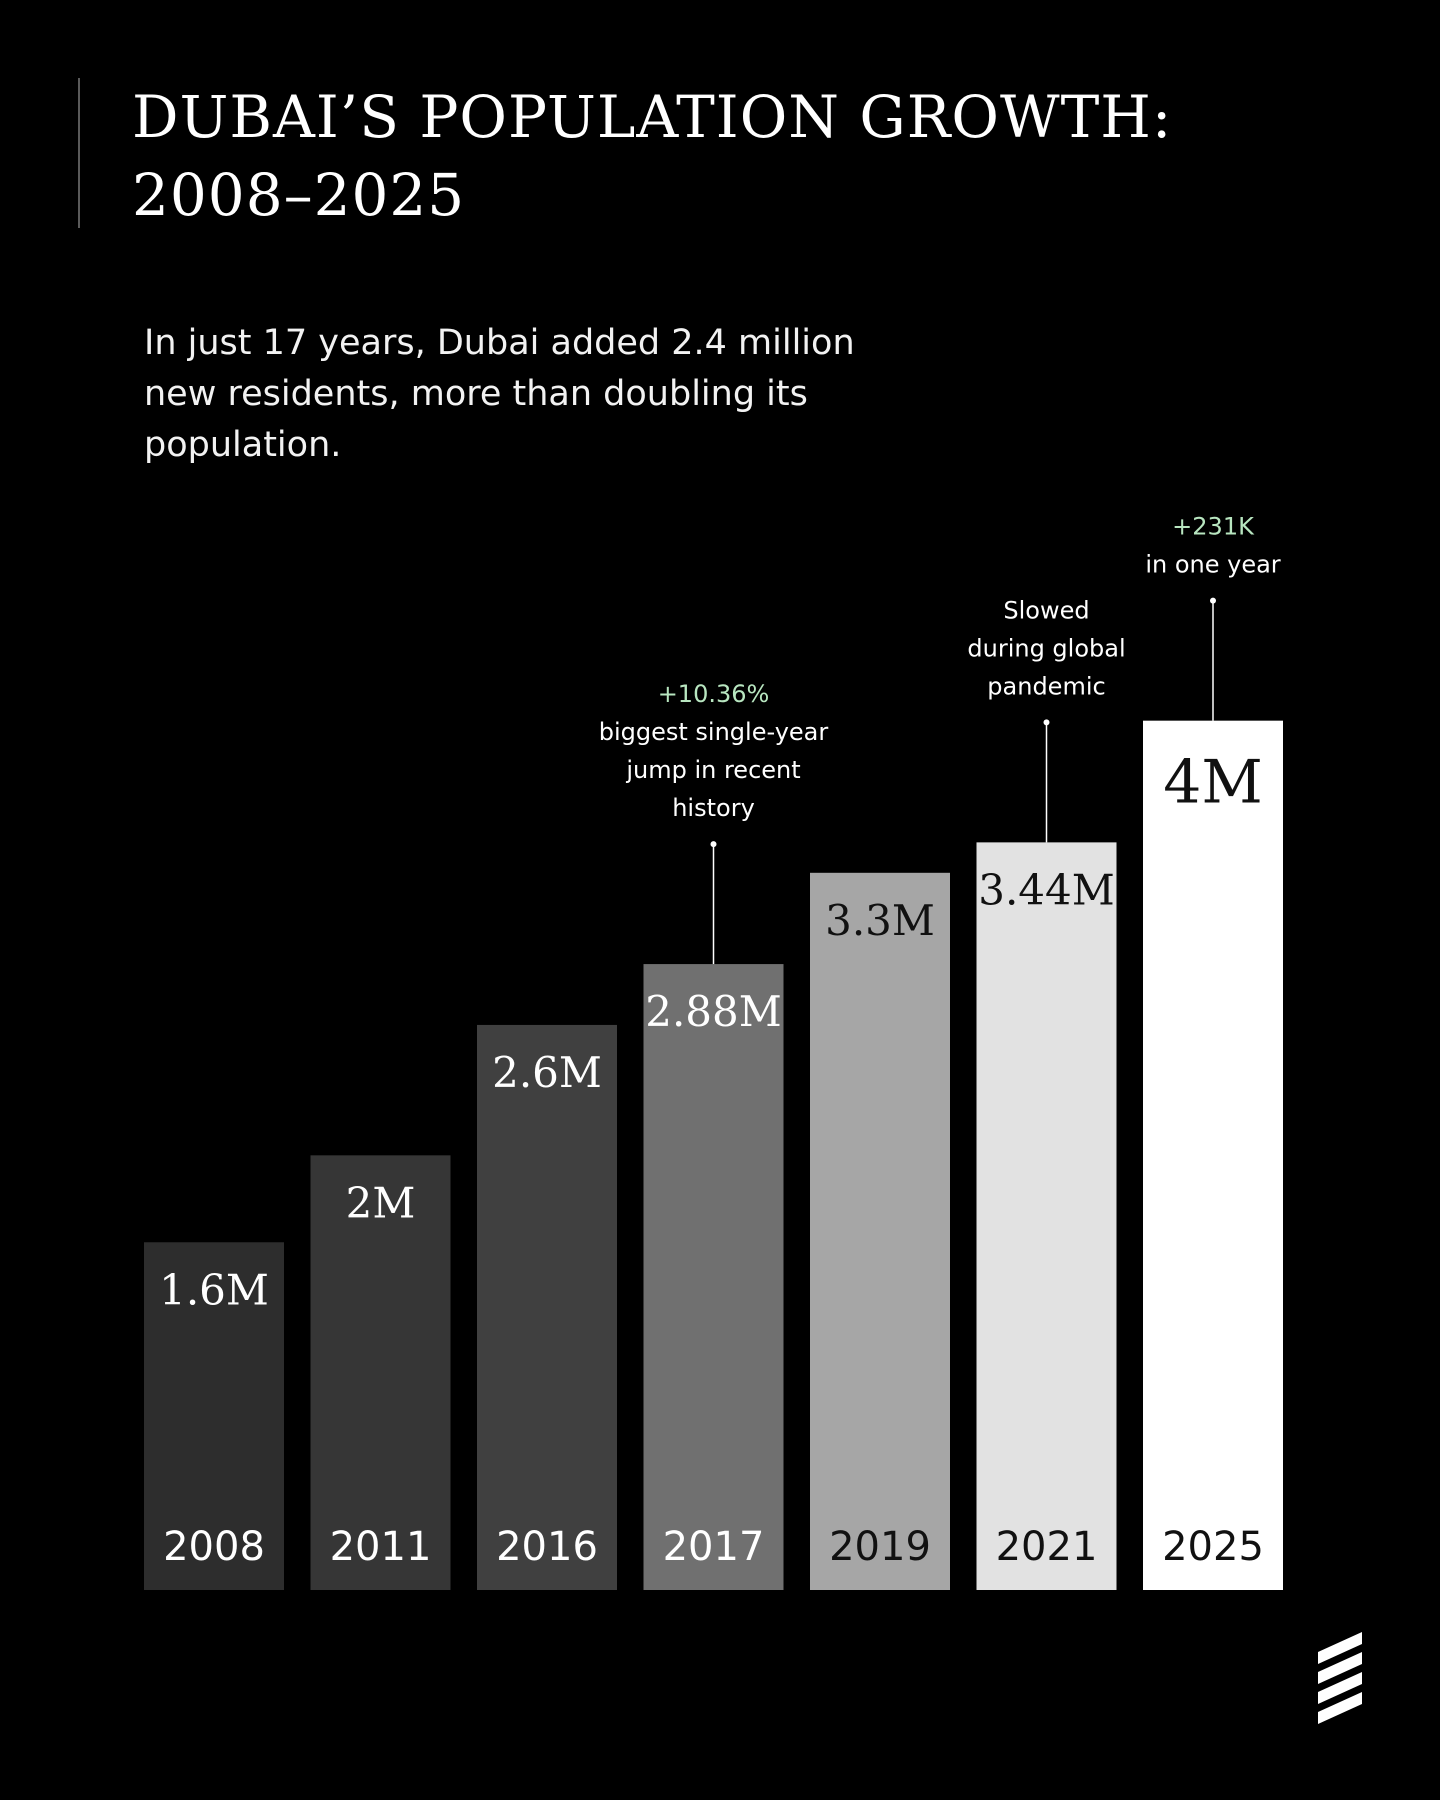 The height and width of the screenshot is (1800, 1440). Describe the element at coordinates (79, 153) in the screenshot. I see `title-accent-rule` at that location.